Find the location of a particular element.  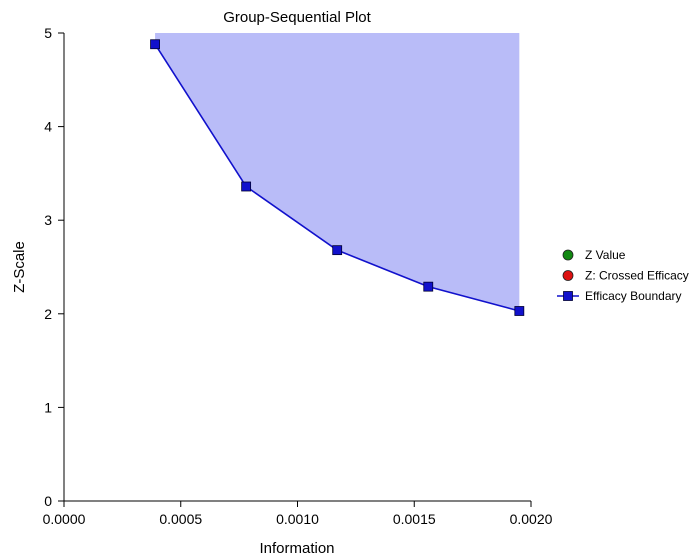

legend-label: Efficacy Boundary is located at coordinates (633, 296).